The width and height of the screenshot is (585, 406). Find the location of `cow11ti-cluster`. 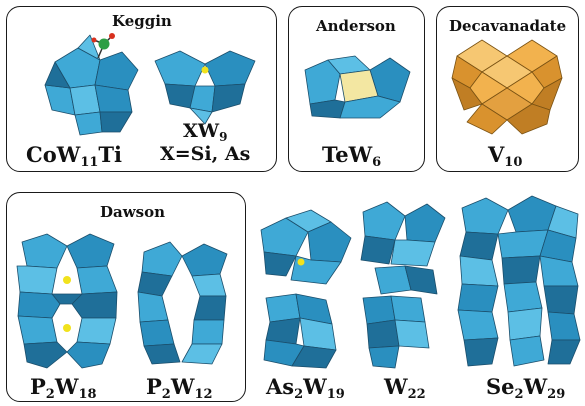

cow11ti-cluster is located at coordinates (91, 84).